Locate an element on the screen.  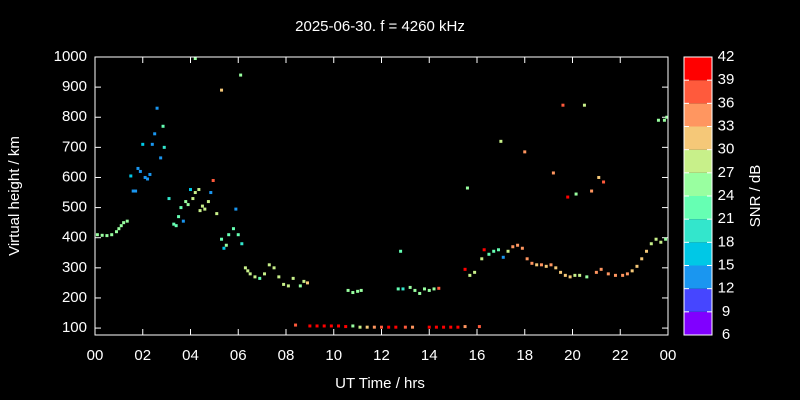
y-tick-label: 100 is located at coordinates (74, 327).